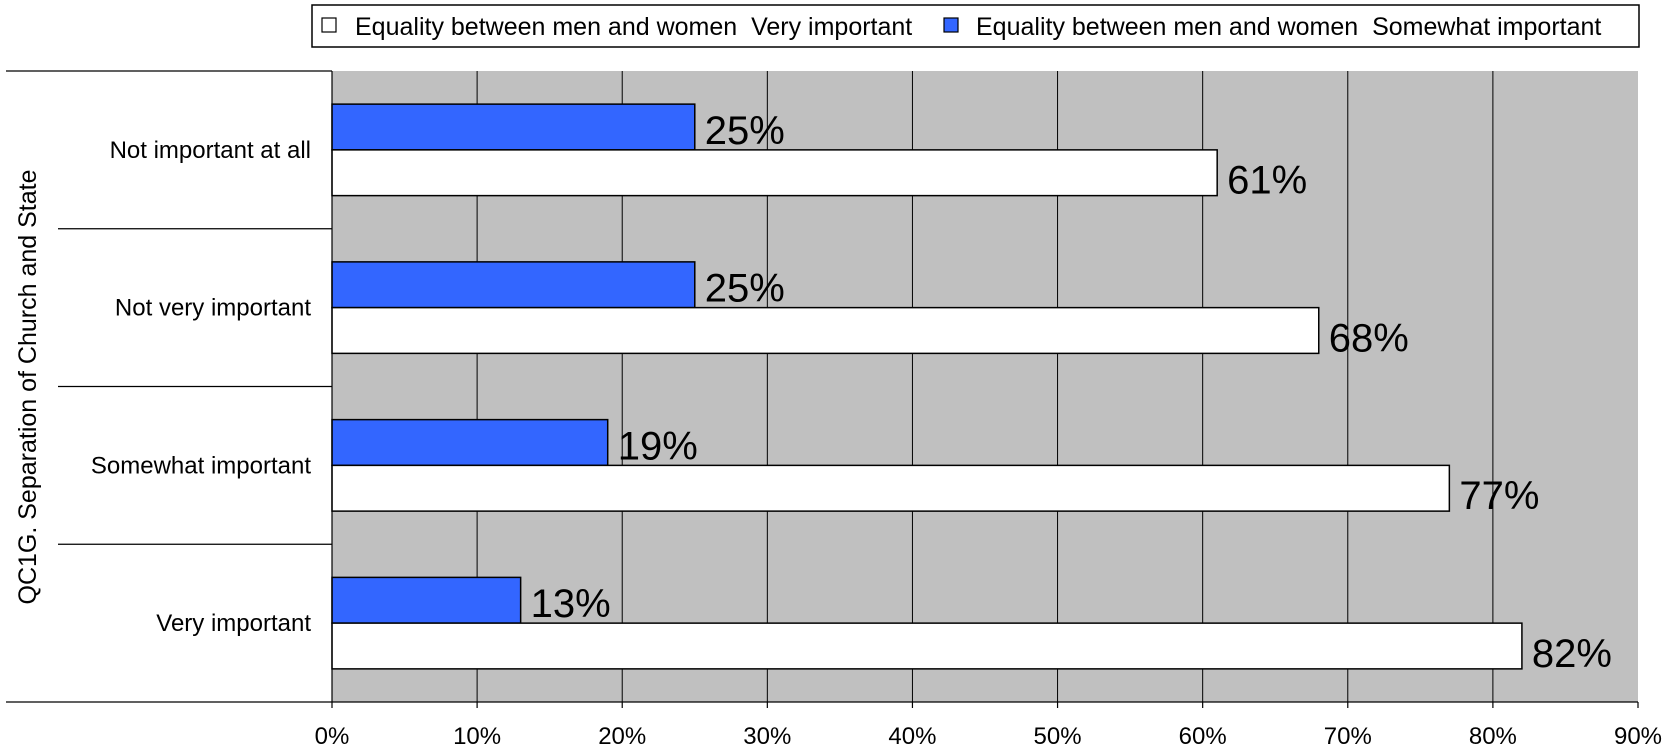 The height and width of the screenshot is (752, 1673). What do you see at coordinates (1499, 496) in the screenshot?
I see `data-label-very-important: 77%` at bounding box center [1499, 496].